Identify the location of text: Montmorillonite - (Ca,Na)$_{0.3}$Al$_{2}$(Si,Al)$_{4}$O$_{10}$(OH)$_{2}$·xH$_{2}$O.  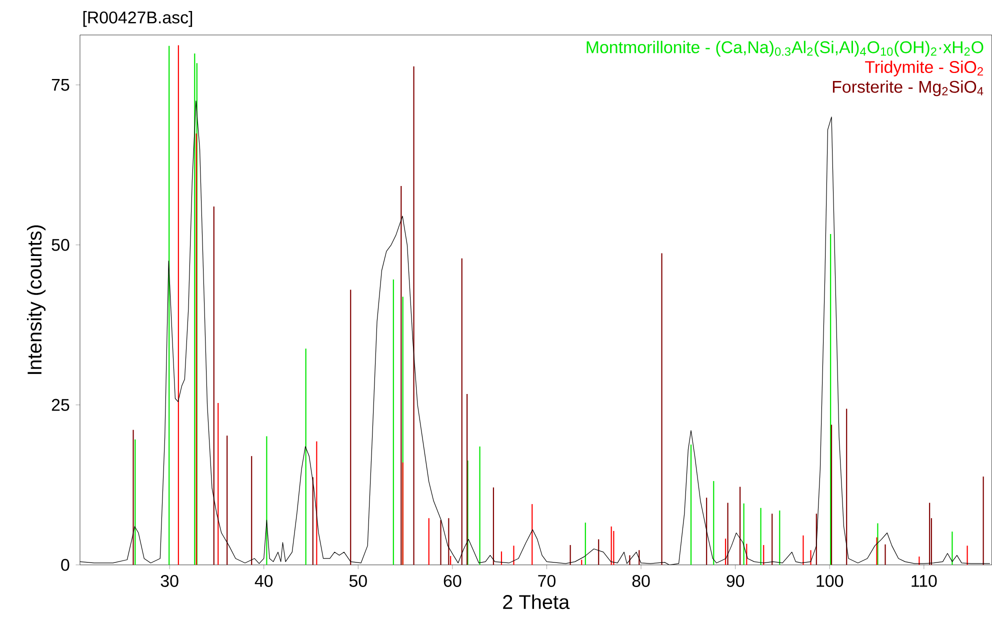
(785, 48).